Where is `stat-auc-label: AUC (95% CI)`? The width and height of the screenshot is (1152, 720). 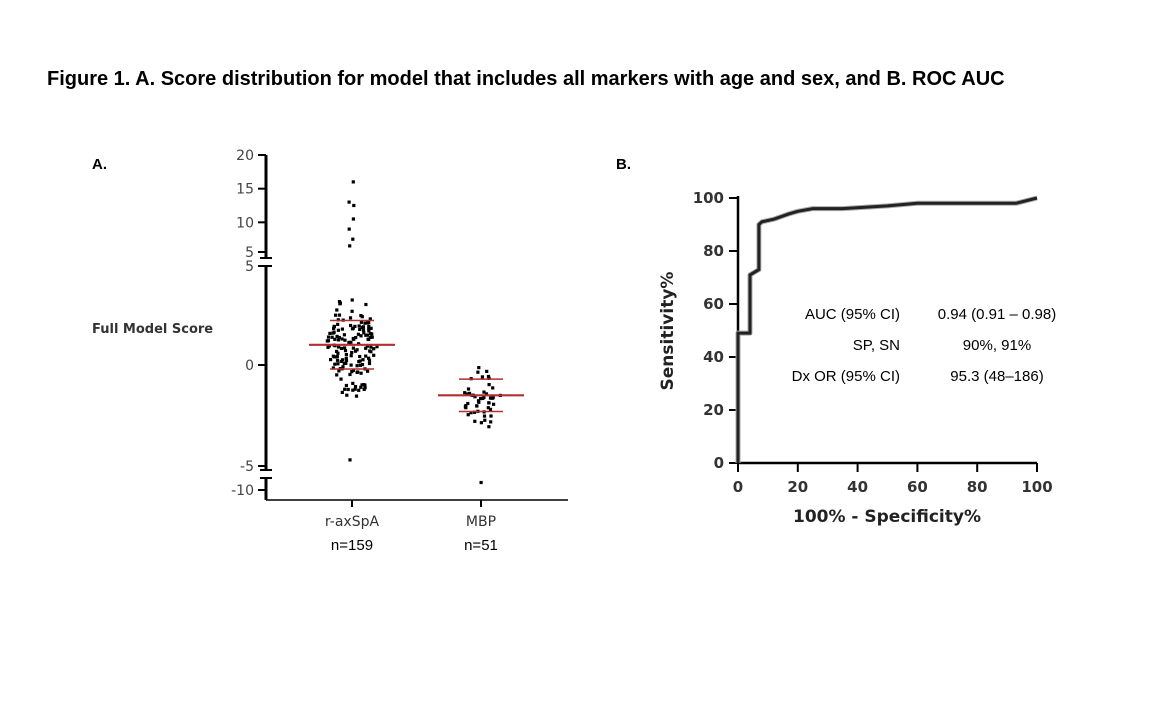
stat-auc-label: AUC (95% CI) is located at coordinates (852, 314).